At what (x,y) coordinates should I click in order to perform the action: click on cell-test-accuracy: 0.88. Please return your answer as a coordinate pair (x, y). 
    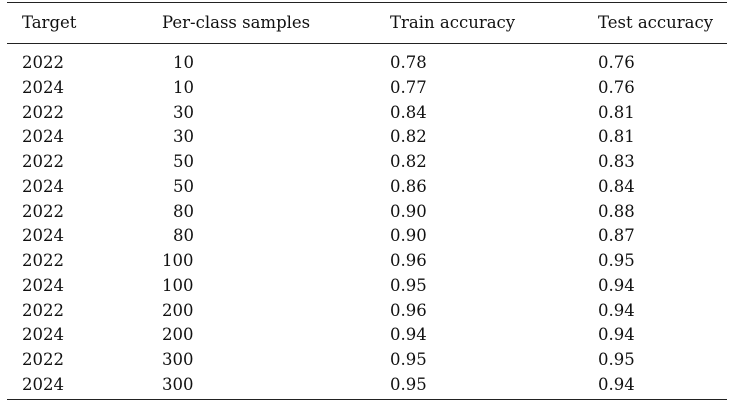
    Looking at the image, I should click on (616, 211).